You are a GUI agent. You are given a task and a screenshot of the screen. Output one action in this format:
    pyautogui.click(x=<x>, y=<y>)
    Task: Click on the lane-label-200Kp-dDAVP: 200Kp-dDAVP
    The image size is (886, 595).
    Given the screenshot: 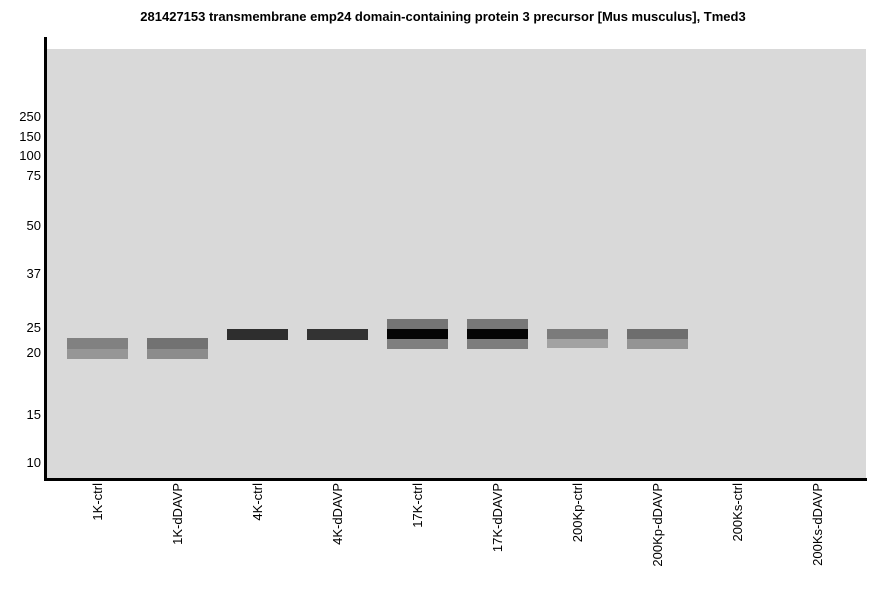 What is the action you would take?
    pyautogui.click(x=657, y=525)
    